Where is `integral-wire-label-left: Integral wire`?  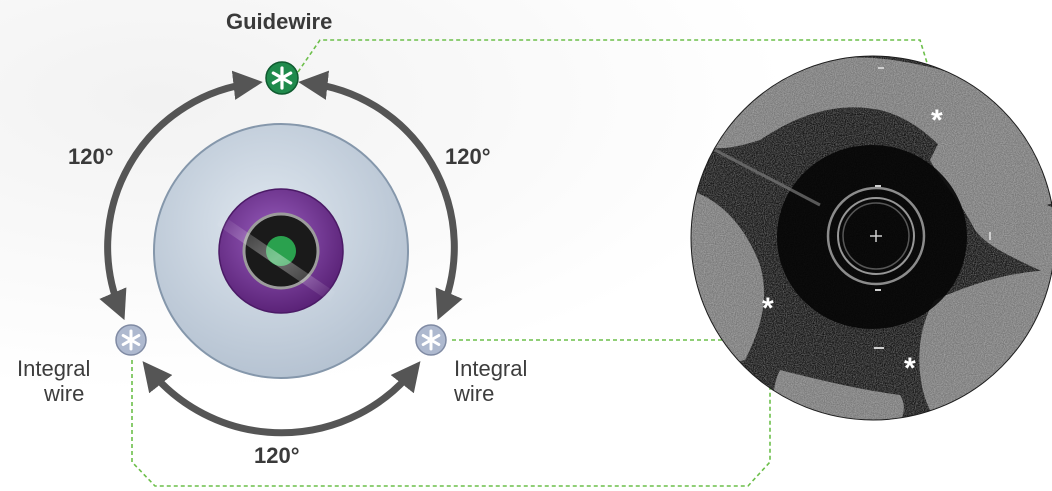 integral-wire-label-left: Integral wire is located at coordinates (53, 381).